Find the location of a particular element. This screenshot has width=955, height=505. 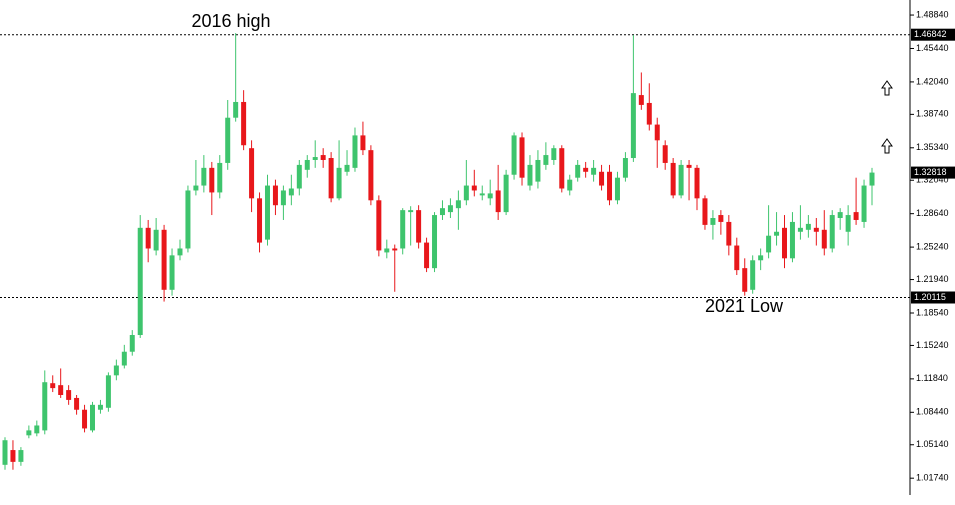

y-tick-label: 1.01740 is located at coordinates (932, 478).